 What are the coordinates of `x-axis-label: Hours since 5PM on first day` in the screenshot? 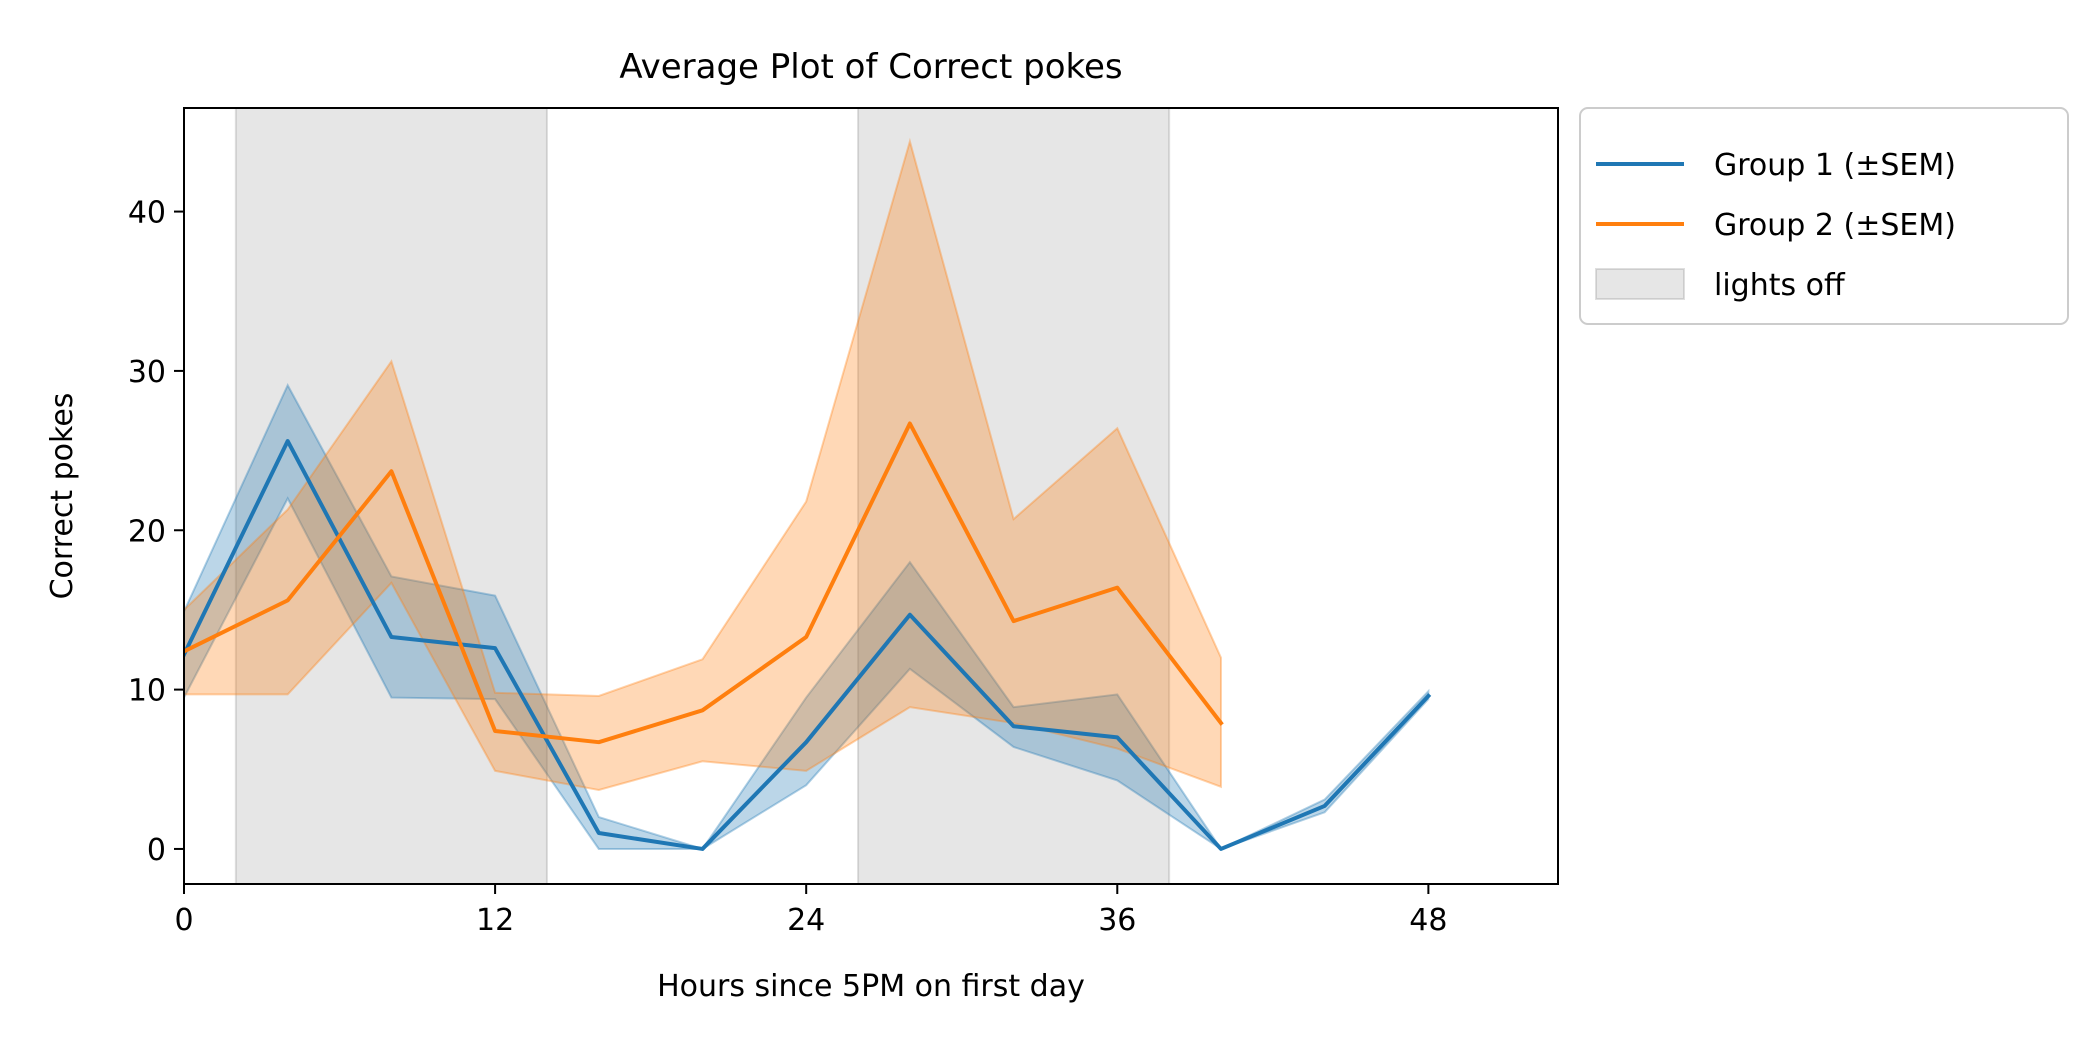 It's located at (871, 986).